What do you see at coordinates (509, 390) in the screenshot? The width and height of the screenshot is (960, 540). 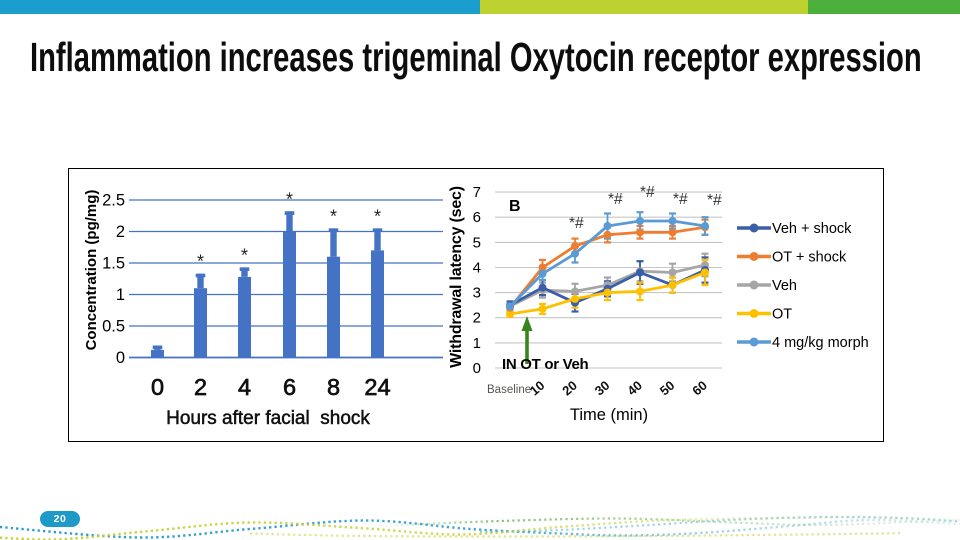 I see `svg-text: Baseline` at bounding box center [509, 390].